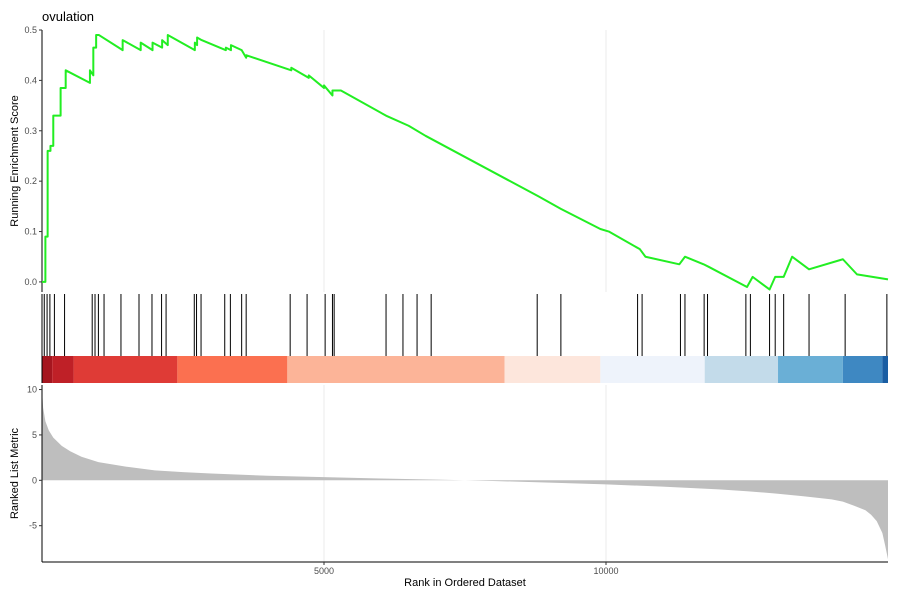  I want to click on rank-y-tick-label: 0, so click(34, 480).